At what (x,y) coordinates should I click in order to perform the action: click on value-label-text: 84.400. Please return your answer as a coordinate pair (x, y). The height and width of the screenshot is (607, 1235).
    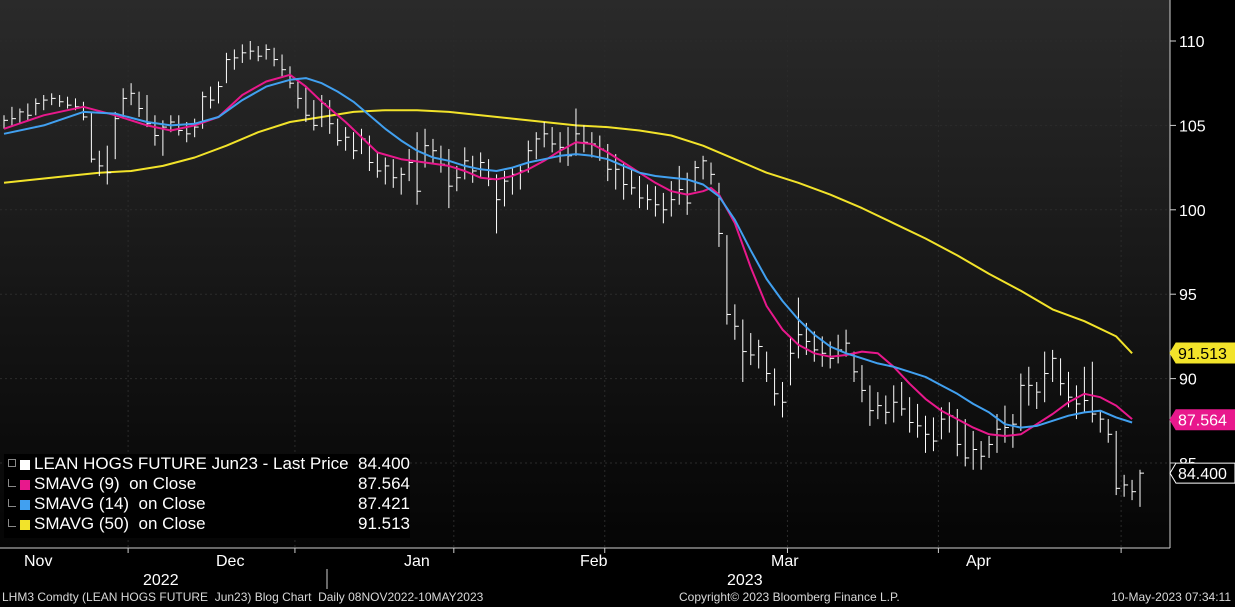
    Looking at the image, I should click on (1202, 474).